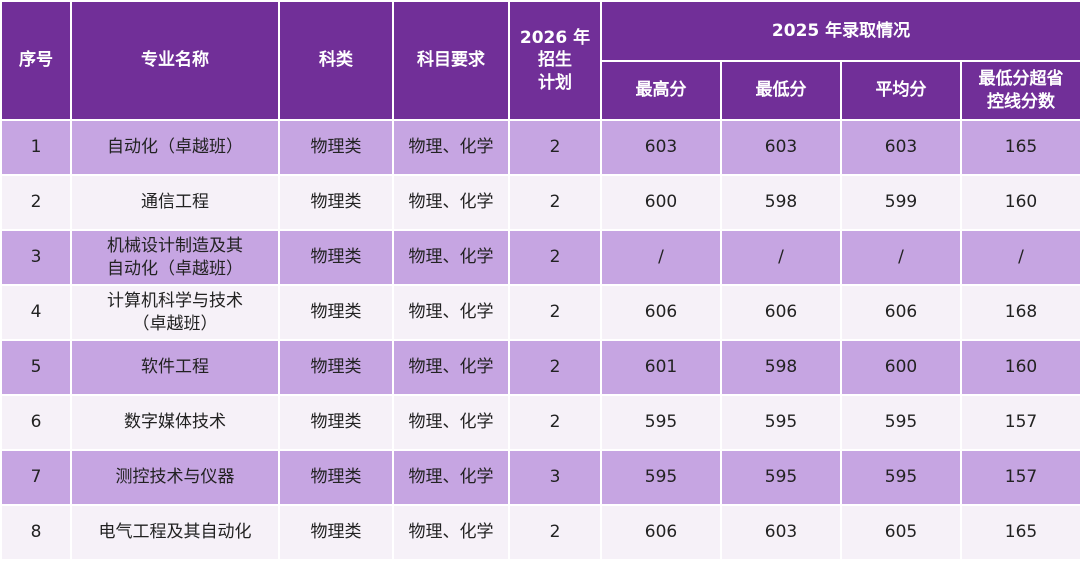 The image size is (1080, 581). What do you see at coordinates (1019, 90) in the screenshot?
I see `column-header: 最低分超省 控线分数` at bounding box center [1019, 90].